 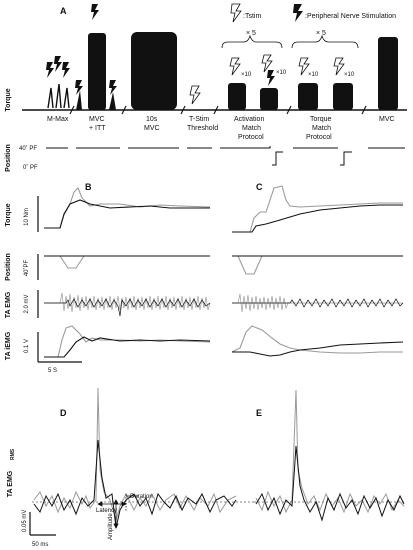 I want to click on panel-b-iemg-trace, so click(x=127, y=341).